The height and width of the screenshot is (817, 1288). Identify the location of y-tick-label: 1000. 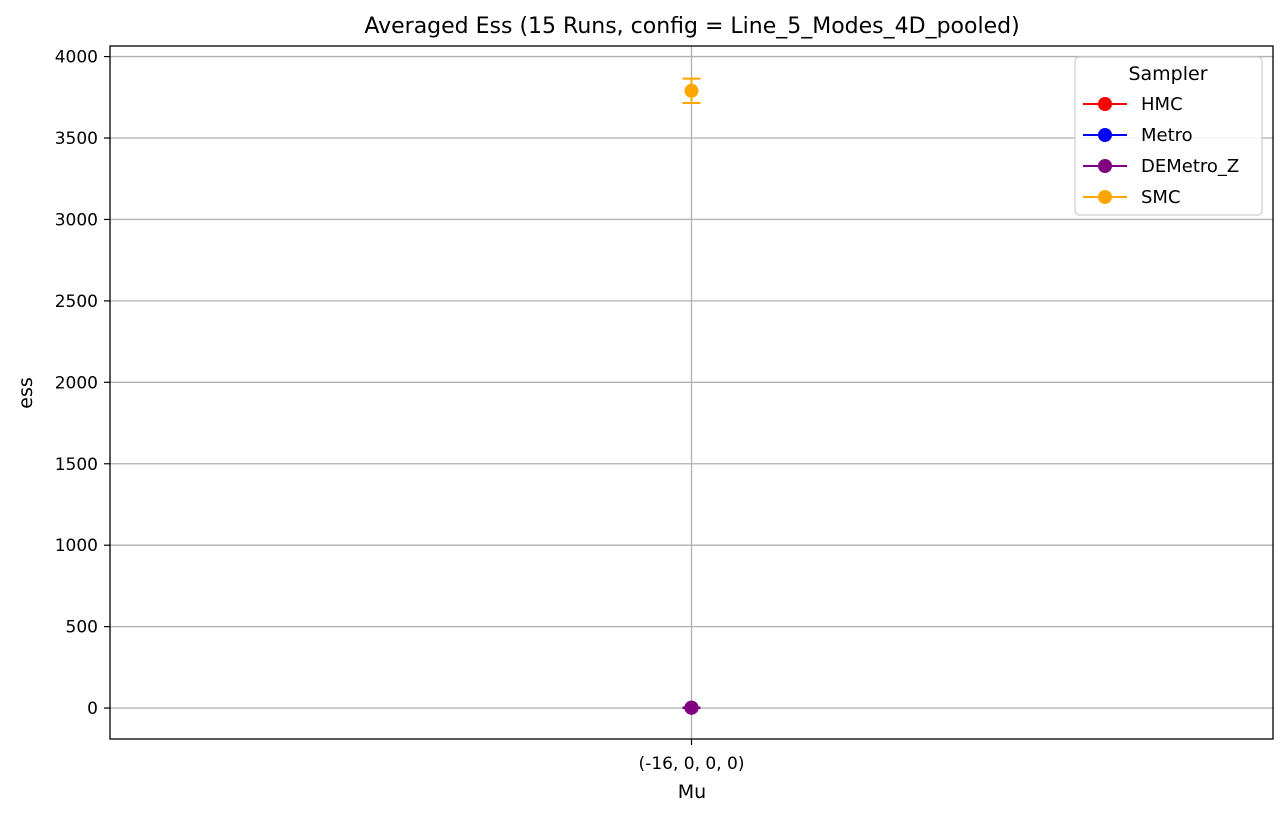
(76, 546).